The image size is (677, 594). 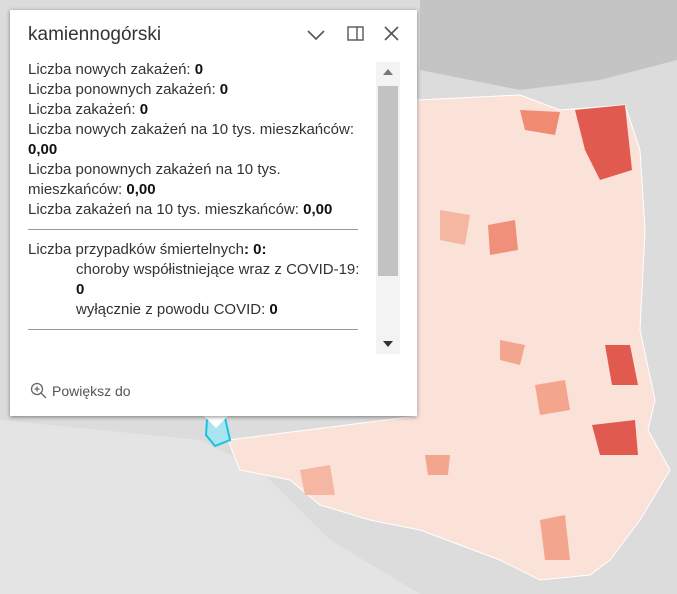 What do you see at coordinates (392, 34) in the screenshot?
I see `close-button` at bounding box center [392, 34].